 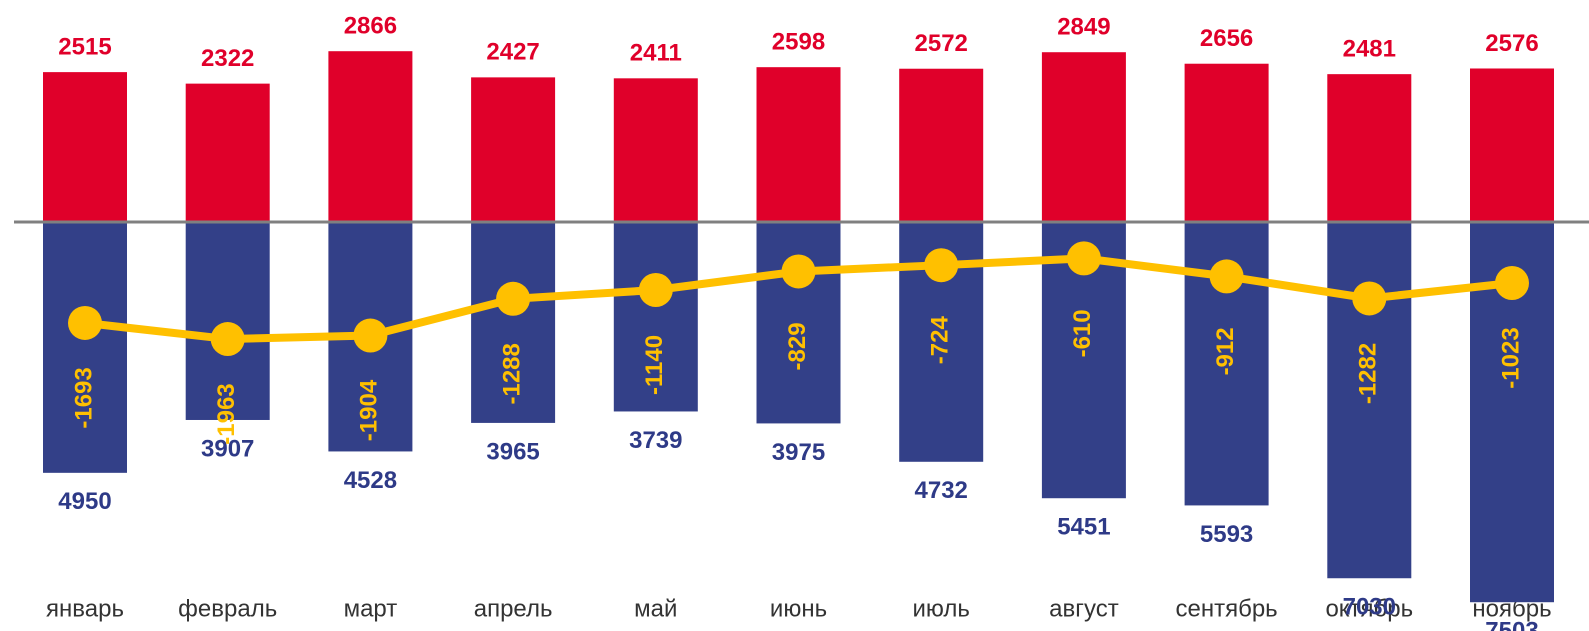 What do you see at coordinates (656, 53) in the screenshot?
I see `data-label: 2411` at bounding box center [656, 53].